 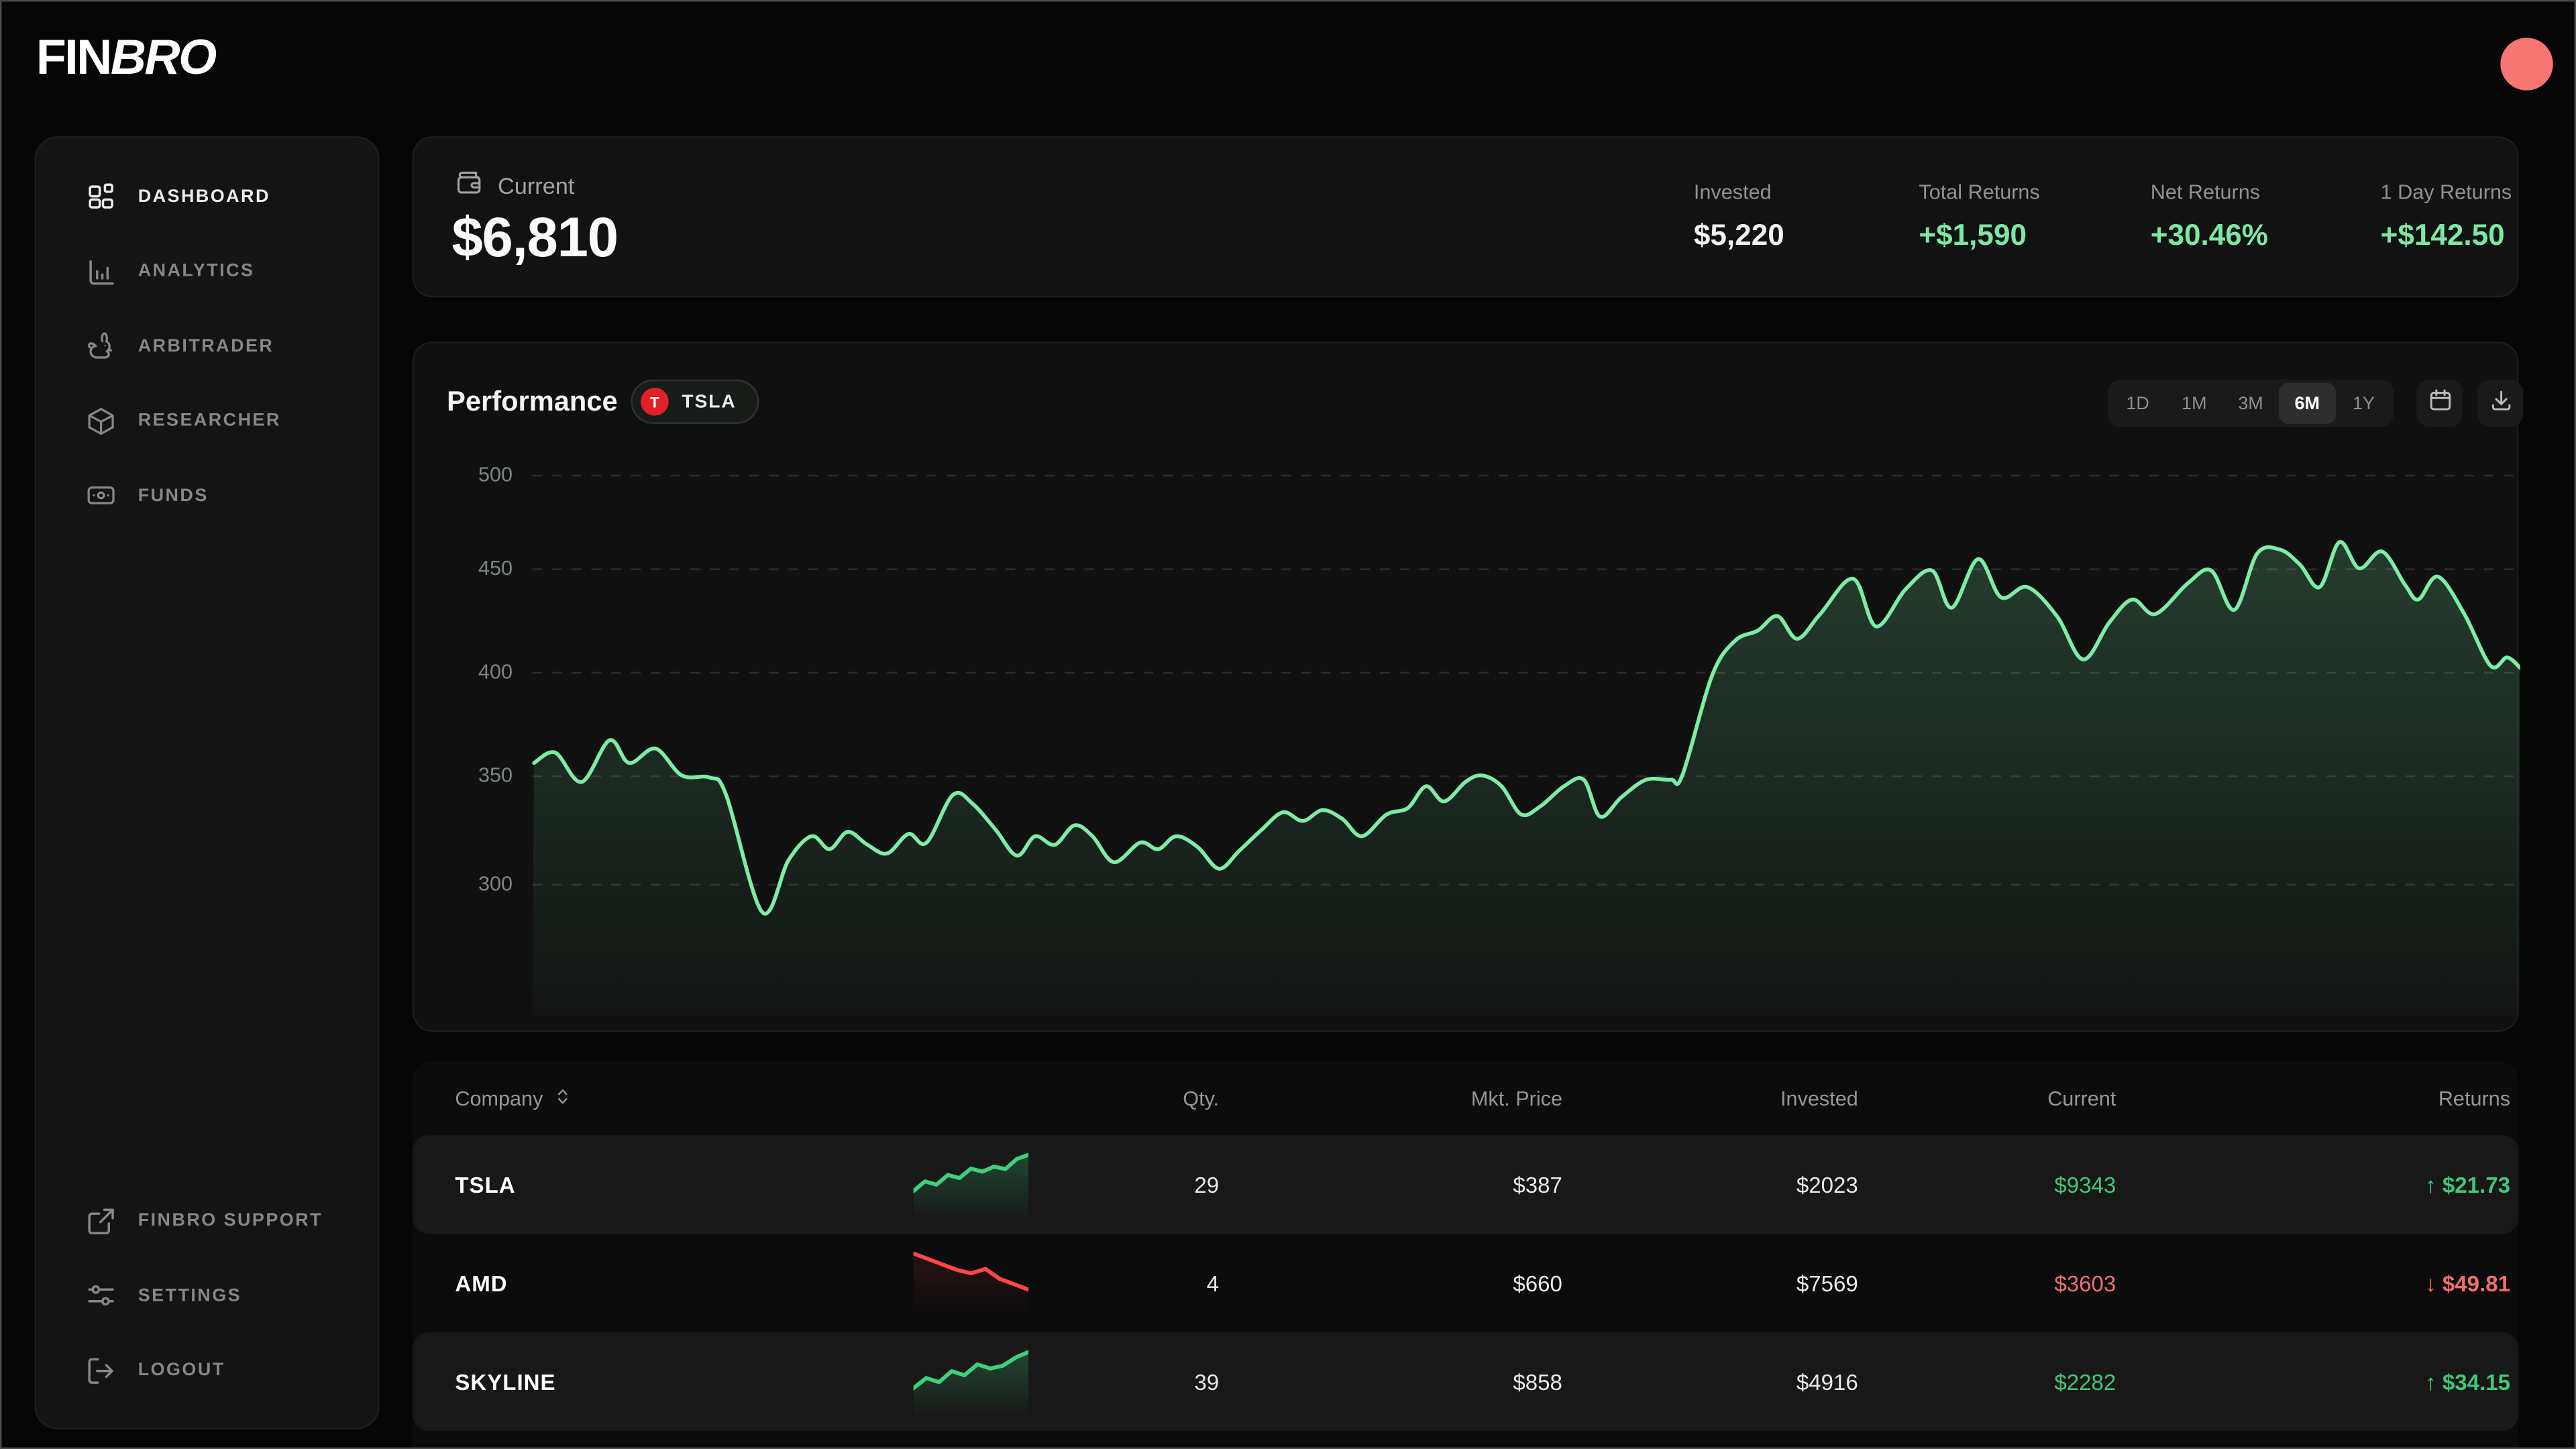 I want to click on column-header-company: Company, so click(x=684, y=1098).